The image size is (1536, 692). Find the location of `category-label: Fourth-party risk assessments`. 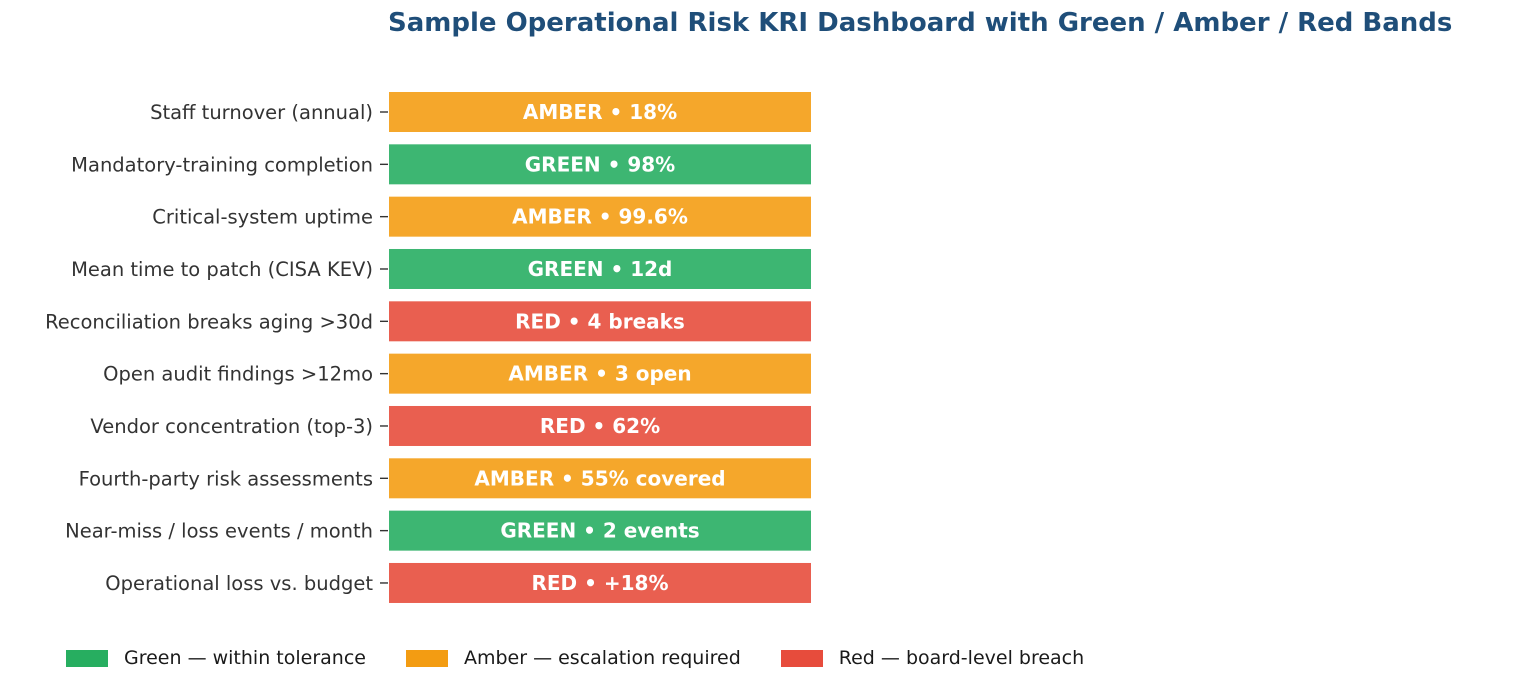

category-label: Fourth-party risk assessments is located at coordinates (226, 478).